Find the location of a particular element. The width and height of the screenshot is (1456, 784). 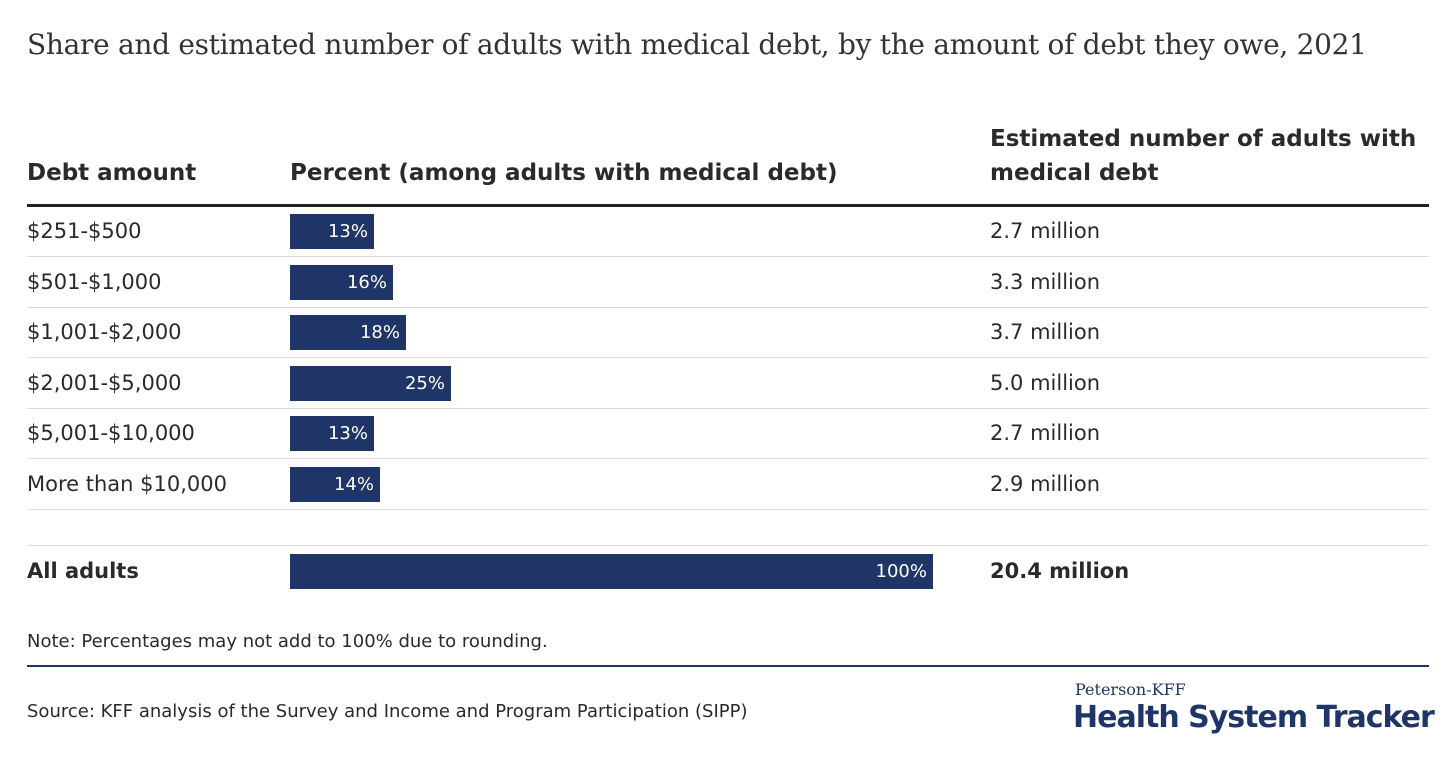

row-label: $5,001-$10,000 is located at coordinates (111, 433).